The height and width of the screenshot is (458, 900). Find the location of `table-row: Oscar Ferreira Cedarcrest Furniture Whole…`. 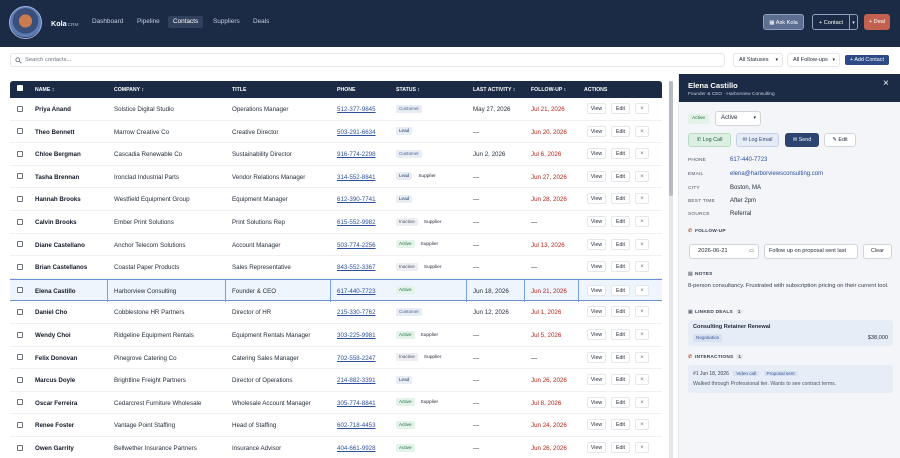

table-row: Oscar Ferreira Cedarcrest Furniture Whole… is located at coordinates (336, 403).